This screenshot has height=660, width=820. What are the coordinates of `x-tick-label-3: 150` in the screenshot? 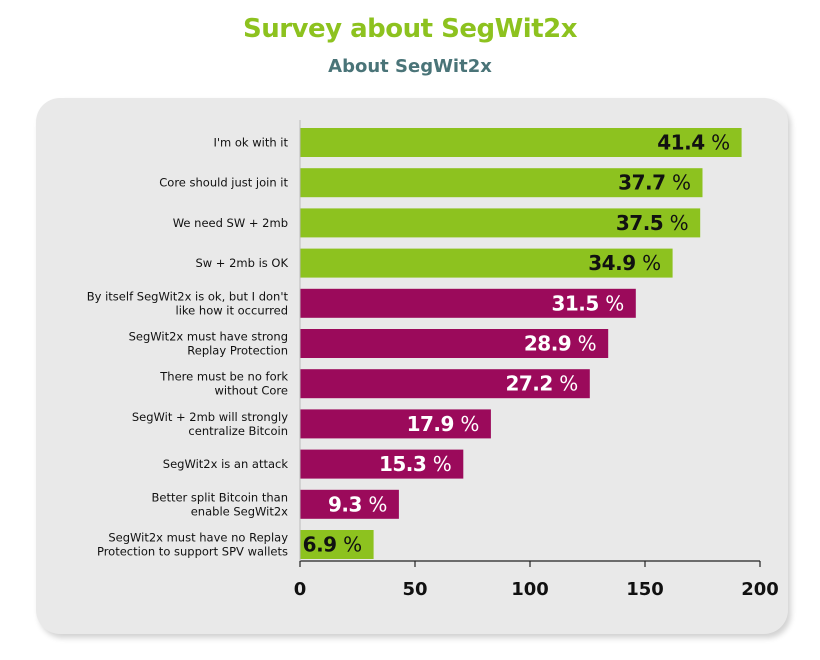 It's located at (645, 589).